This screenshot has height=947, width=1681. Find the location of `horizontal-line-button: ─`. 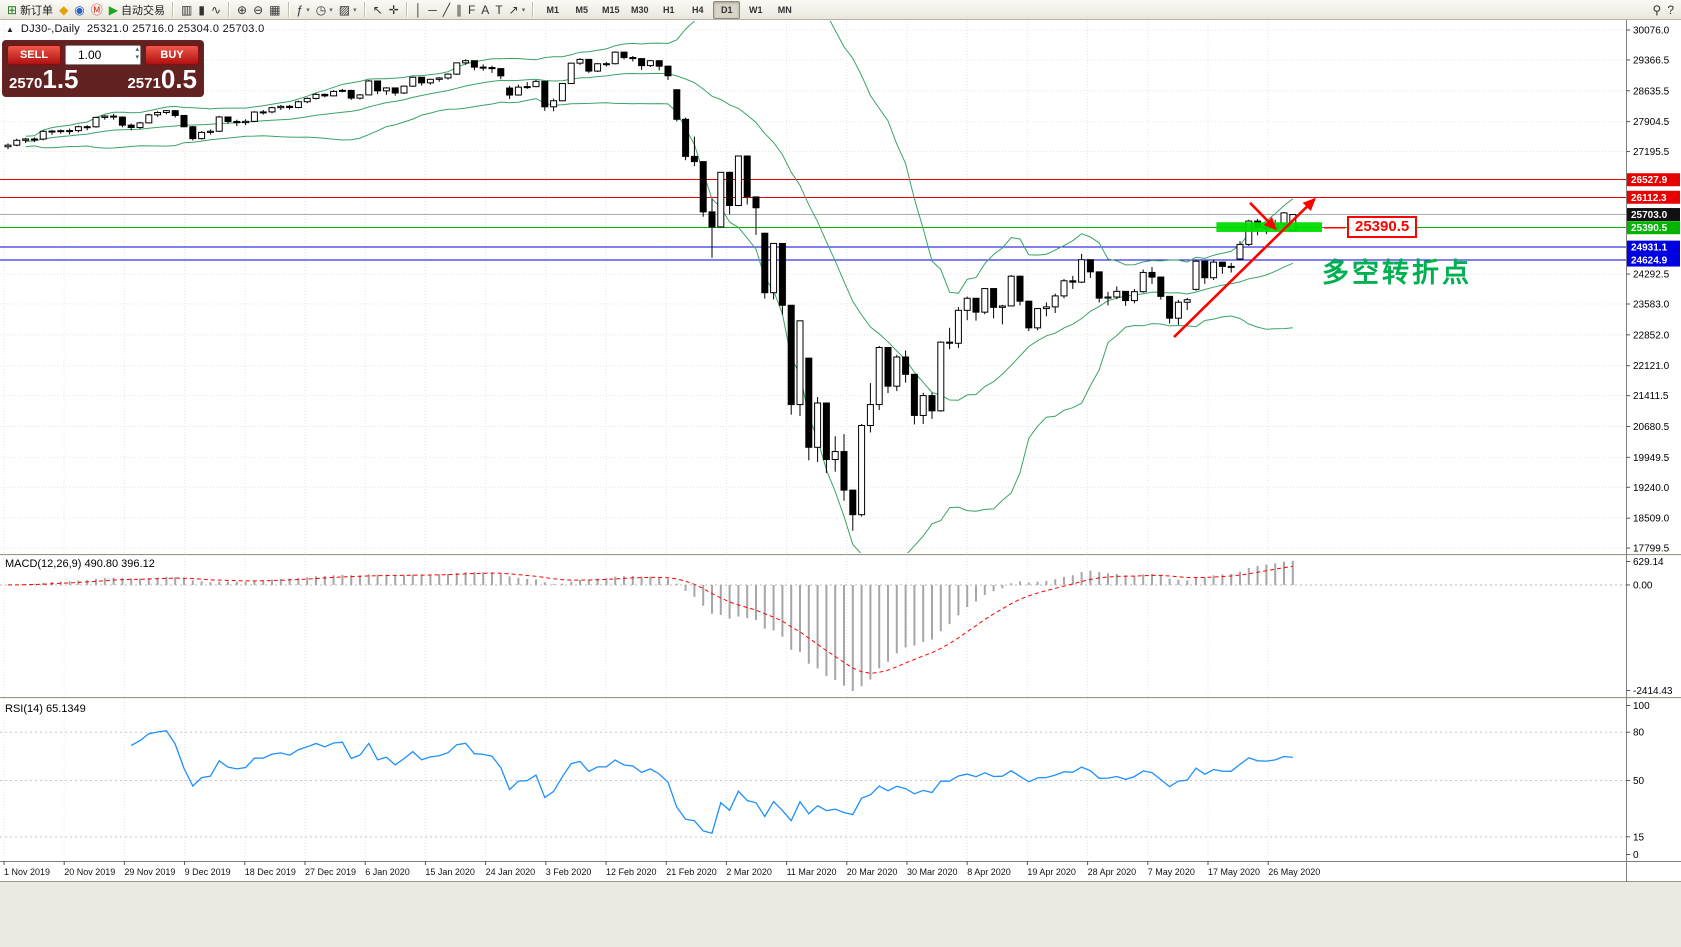

horizontal-line-button: ─ is located at coordinates (432, 10).